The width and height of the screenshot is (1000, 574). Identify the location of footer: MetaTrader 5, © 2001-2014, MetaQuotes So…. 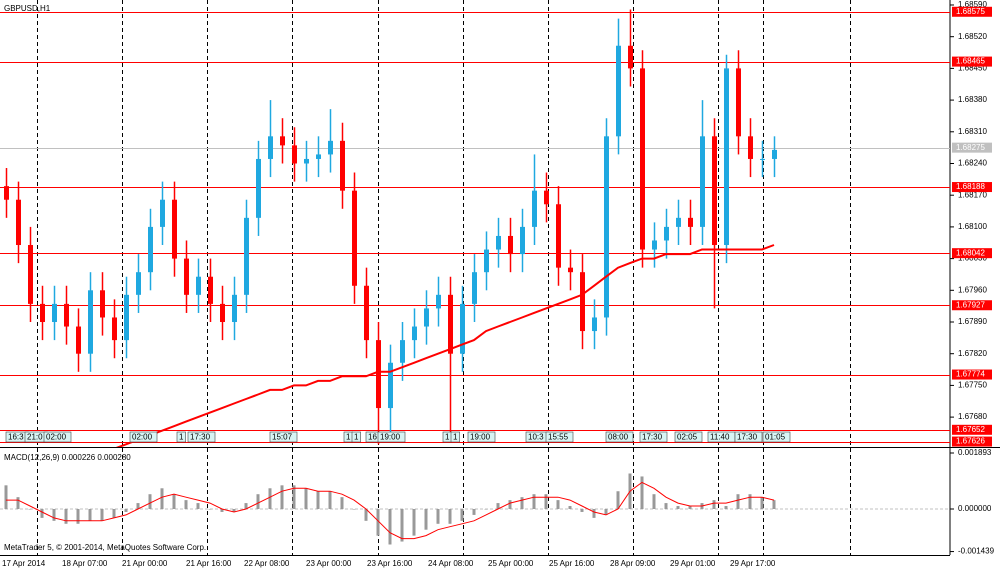
(105, 547).